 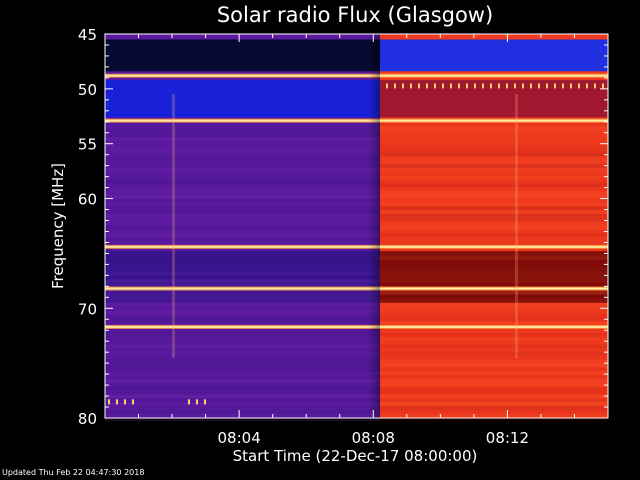 What do you see at coordinates (73, 472) in the screenshot?
I see `updated-timestamp: Updated Thu Feb 22 04:47:30 2018` at bounding box center [73, 472].